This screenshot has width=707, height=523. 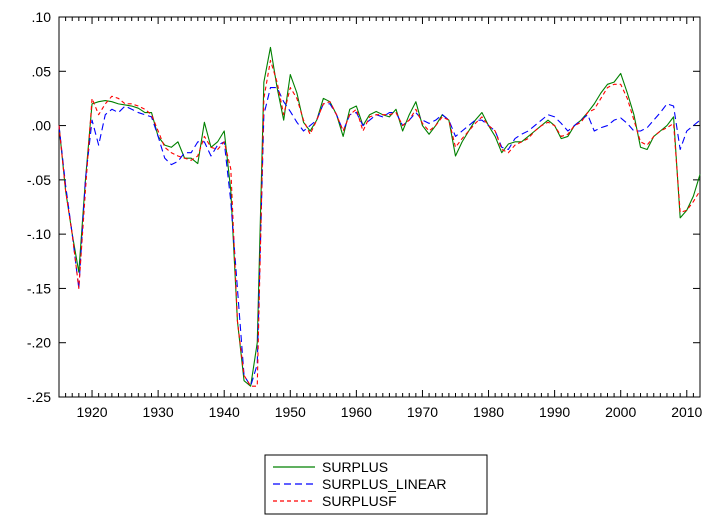 What do you see at coordinates (554, 412) in the screenshot?
I see `x-tick-label: 1990` at bounding box center [554, 412].